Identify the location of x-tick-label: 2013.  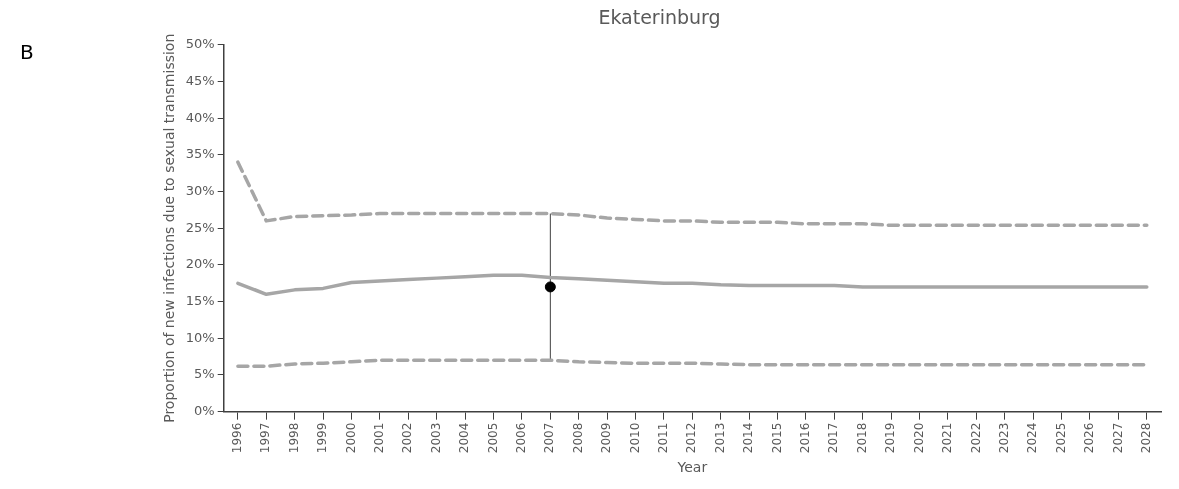
(719, 438).